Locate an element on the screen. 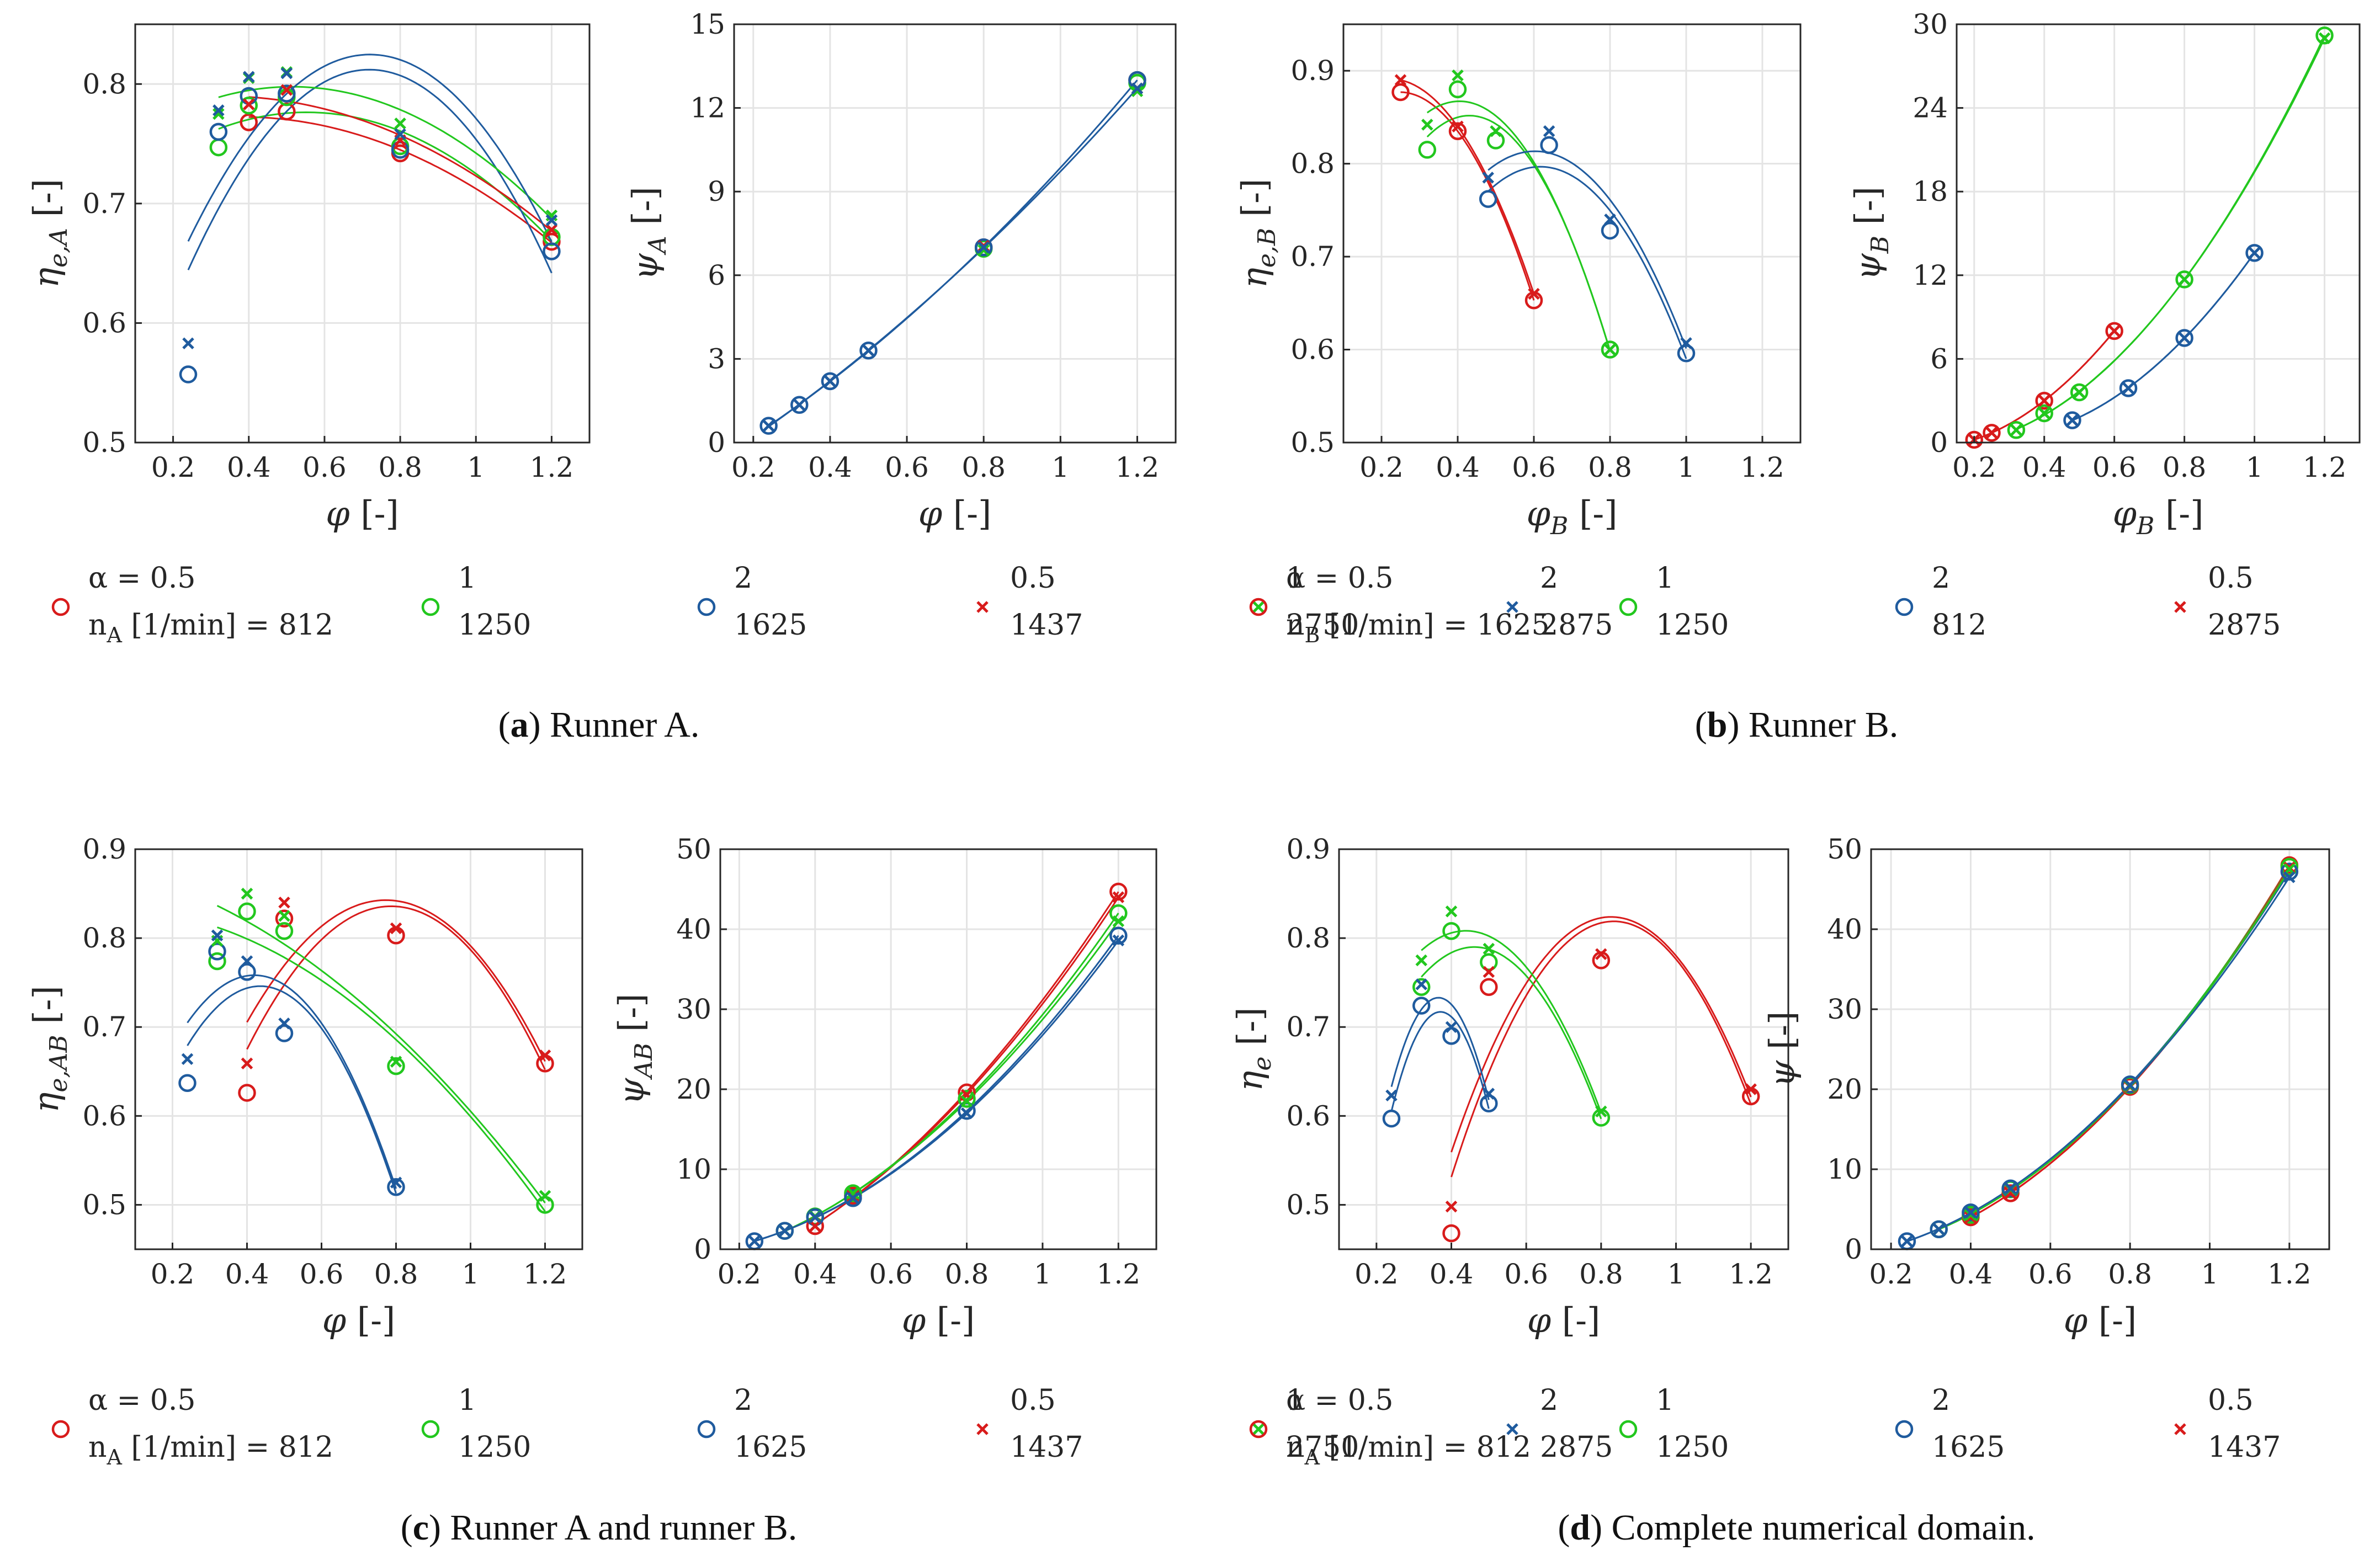  x-tick-label: 0.8 is located at coordinates (967, 1274).